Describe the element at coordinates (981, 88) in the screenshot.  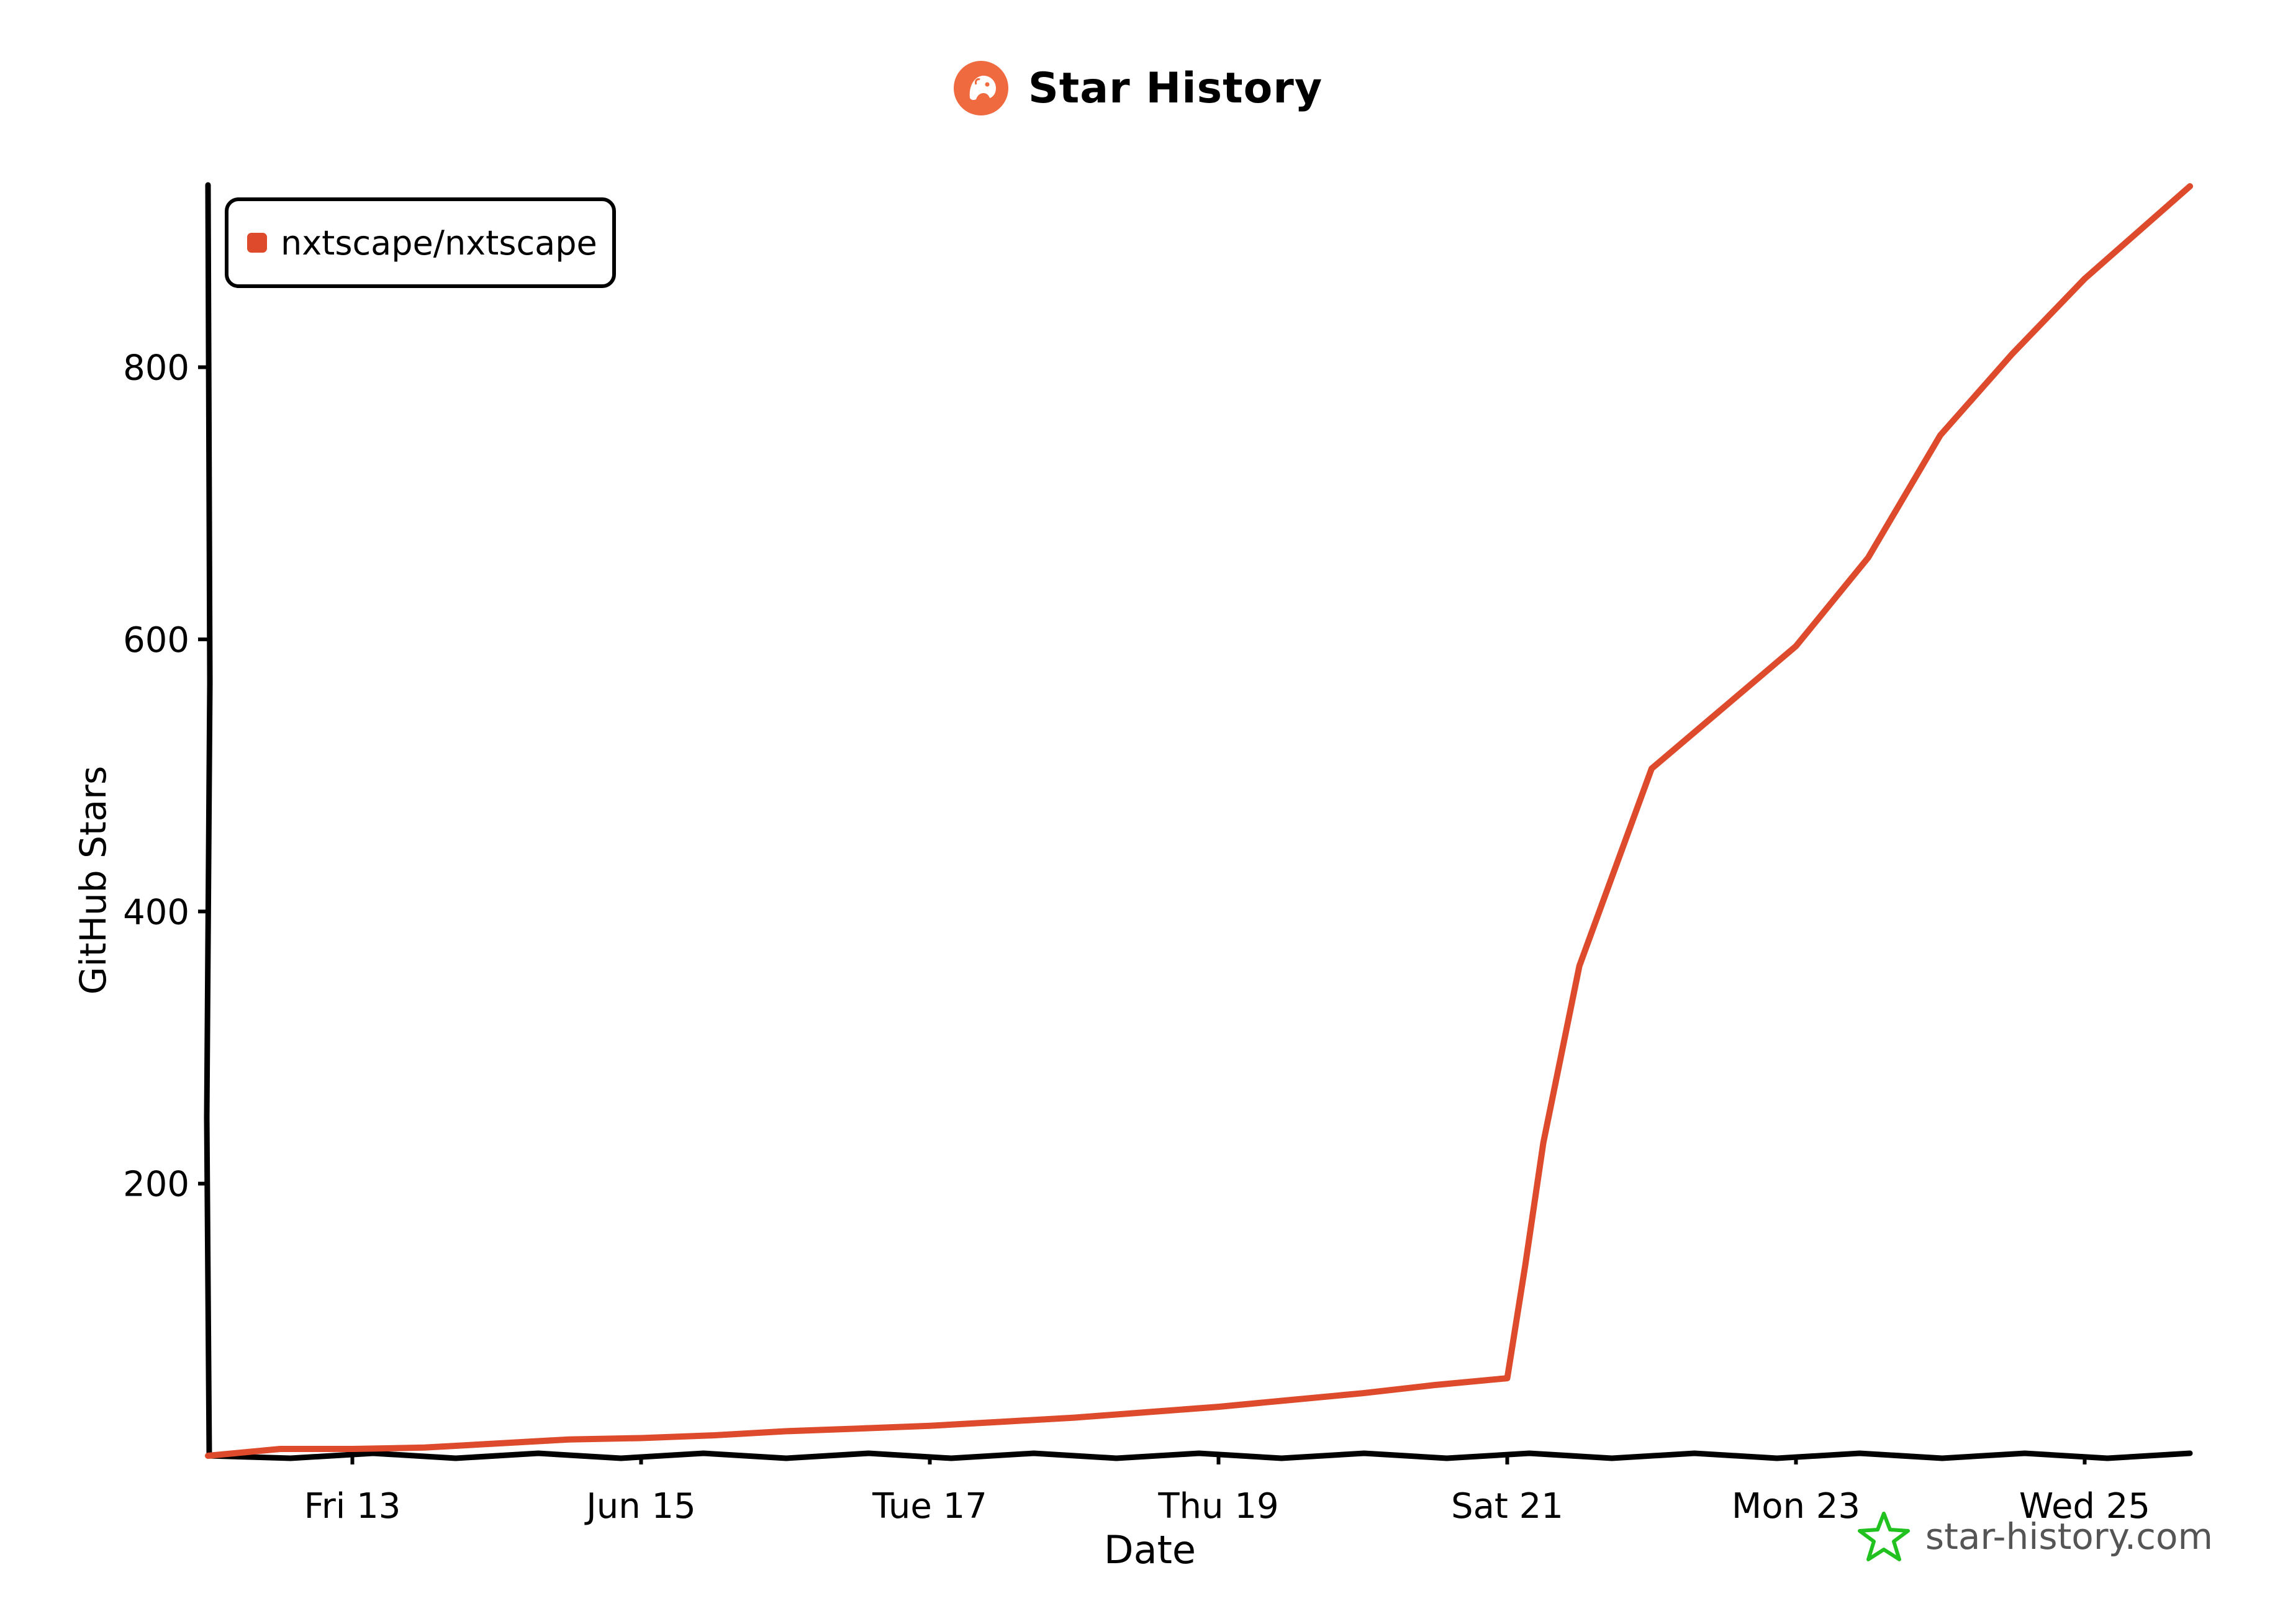
I see `star-history-dog-icon` at that location.